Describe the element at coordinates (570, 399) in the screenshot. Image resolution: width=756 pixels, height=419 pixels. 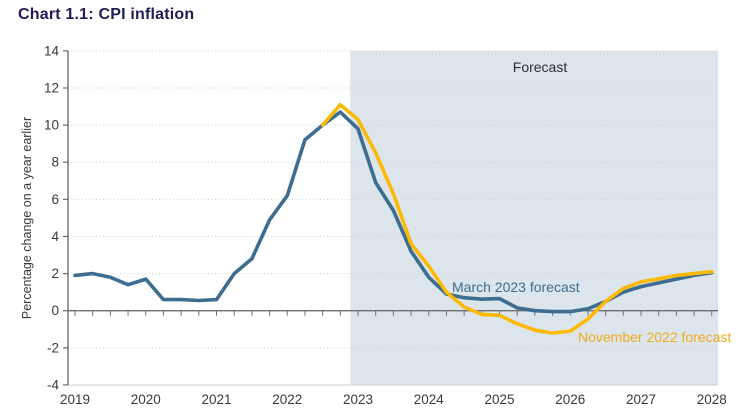
I see `x-tick-label-2026: 2026` at that location.